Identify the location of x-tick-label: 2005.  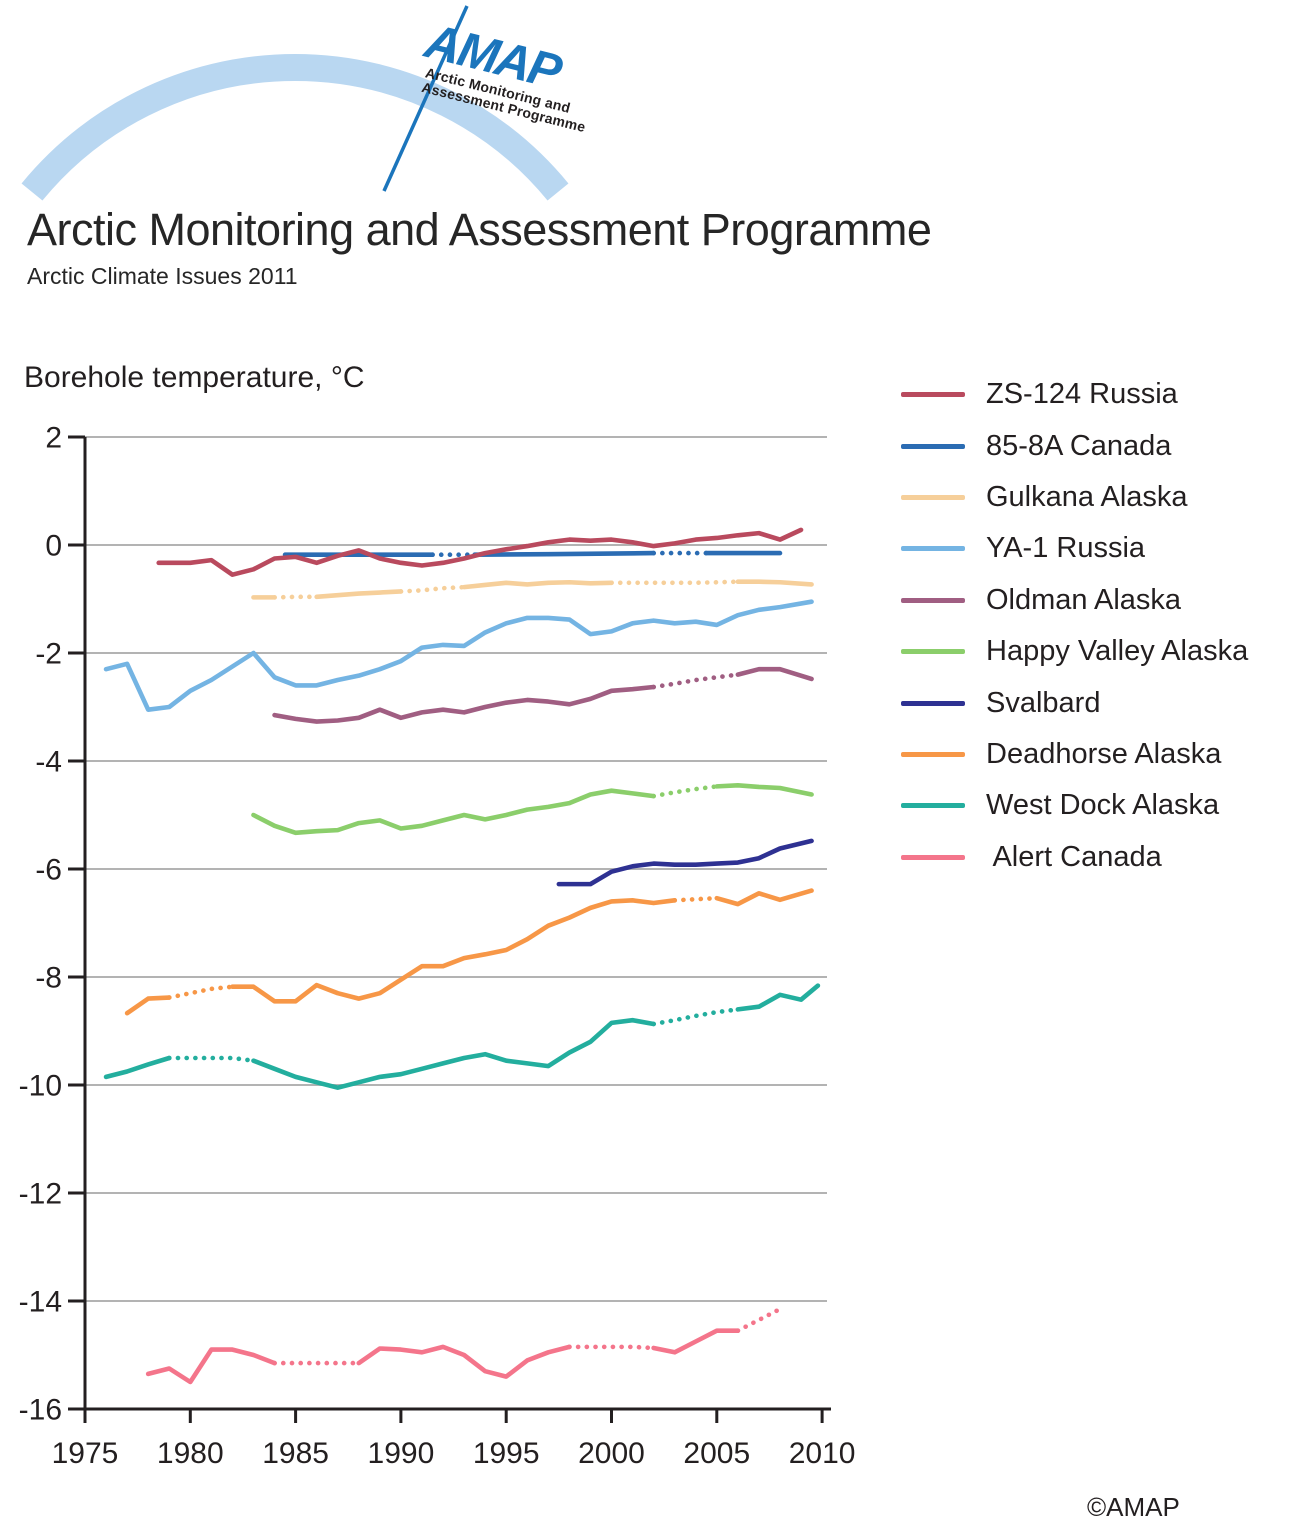
(716, 1453).